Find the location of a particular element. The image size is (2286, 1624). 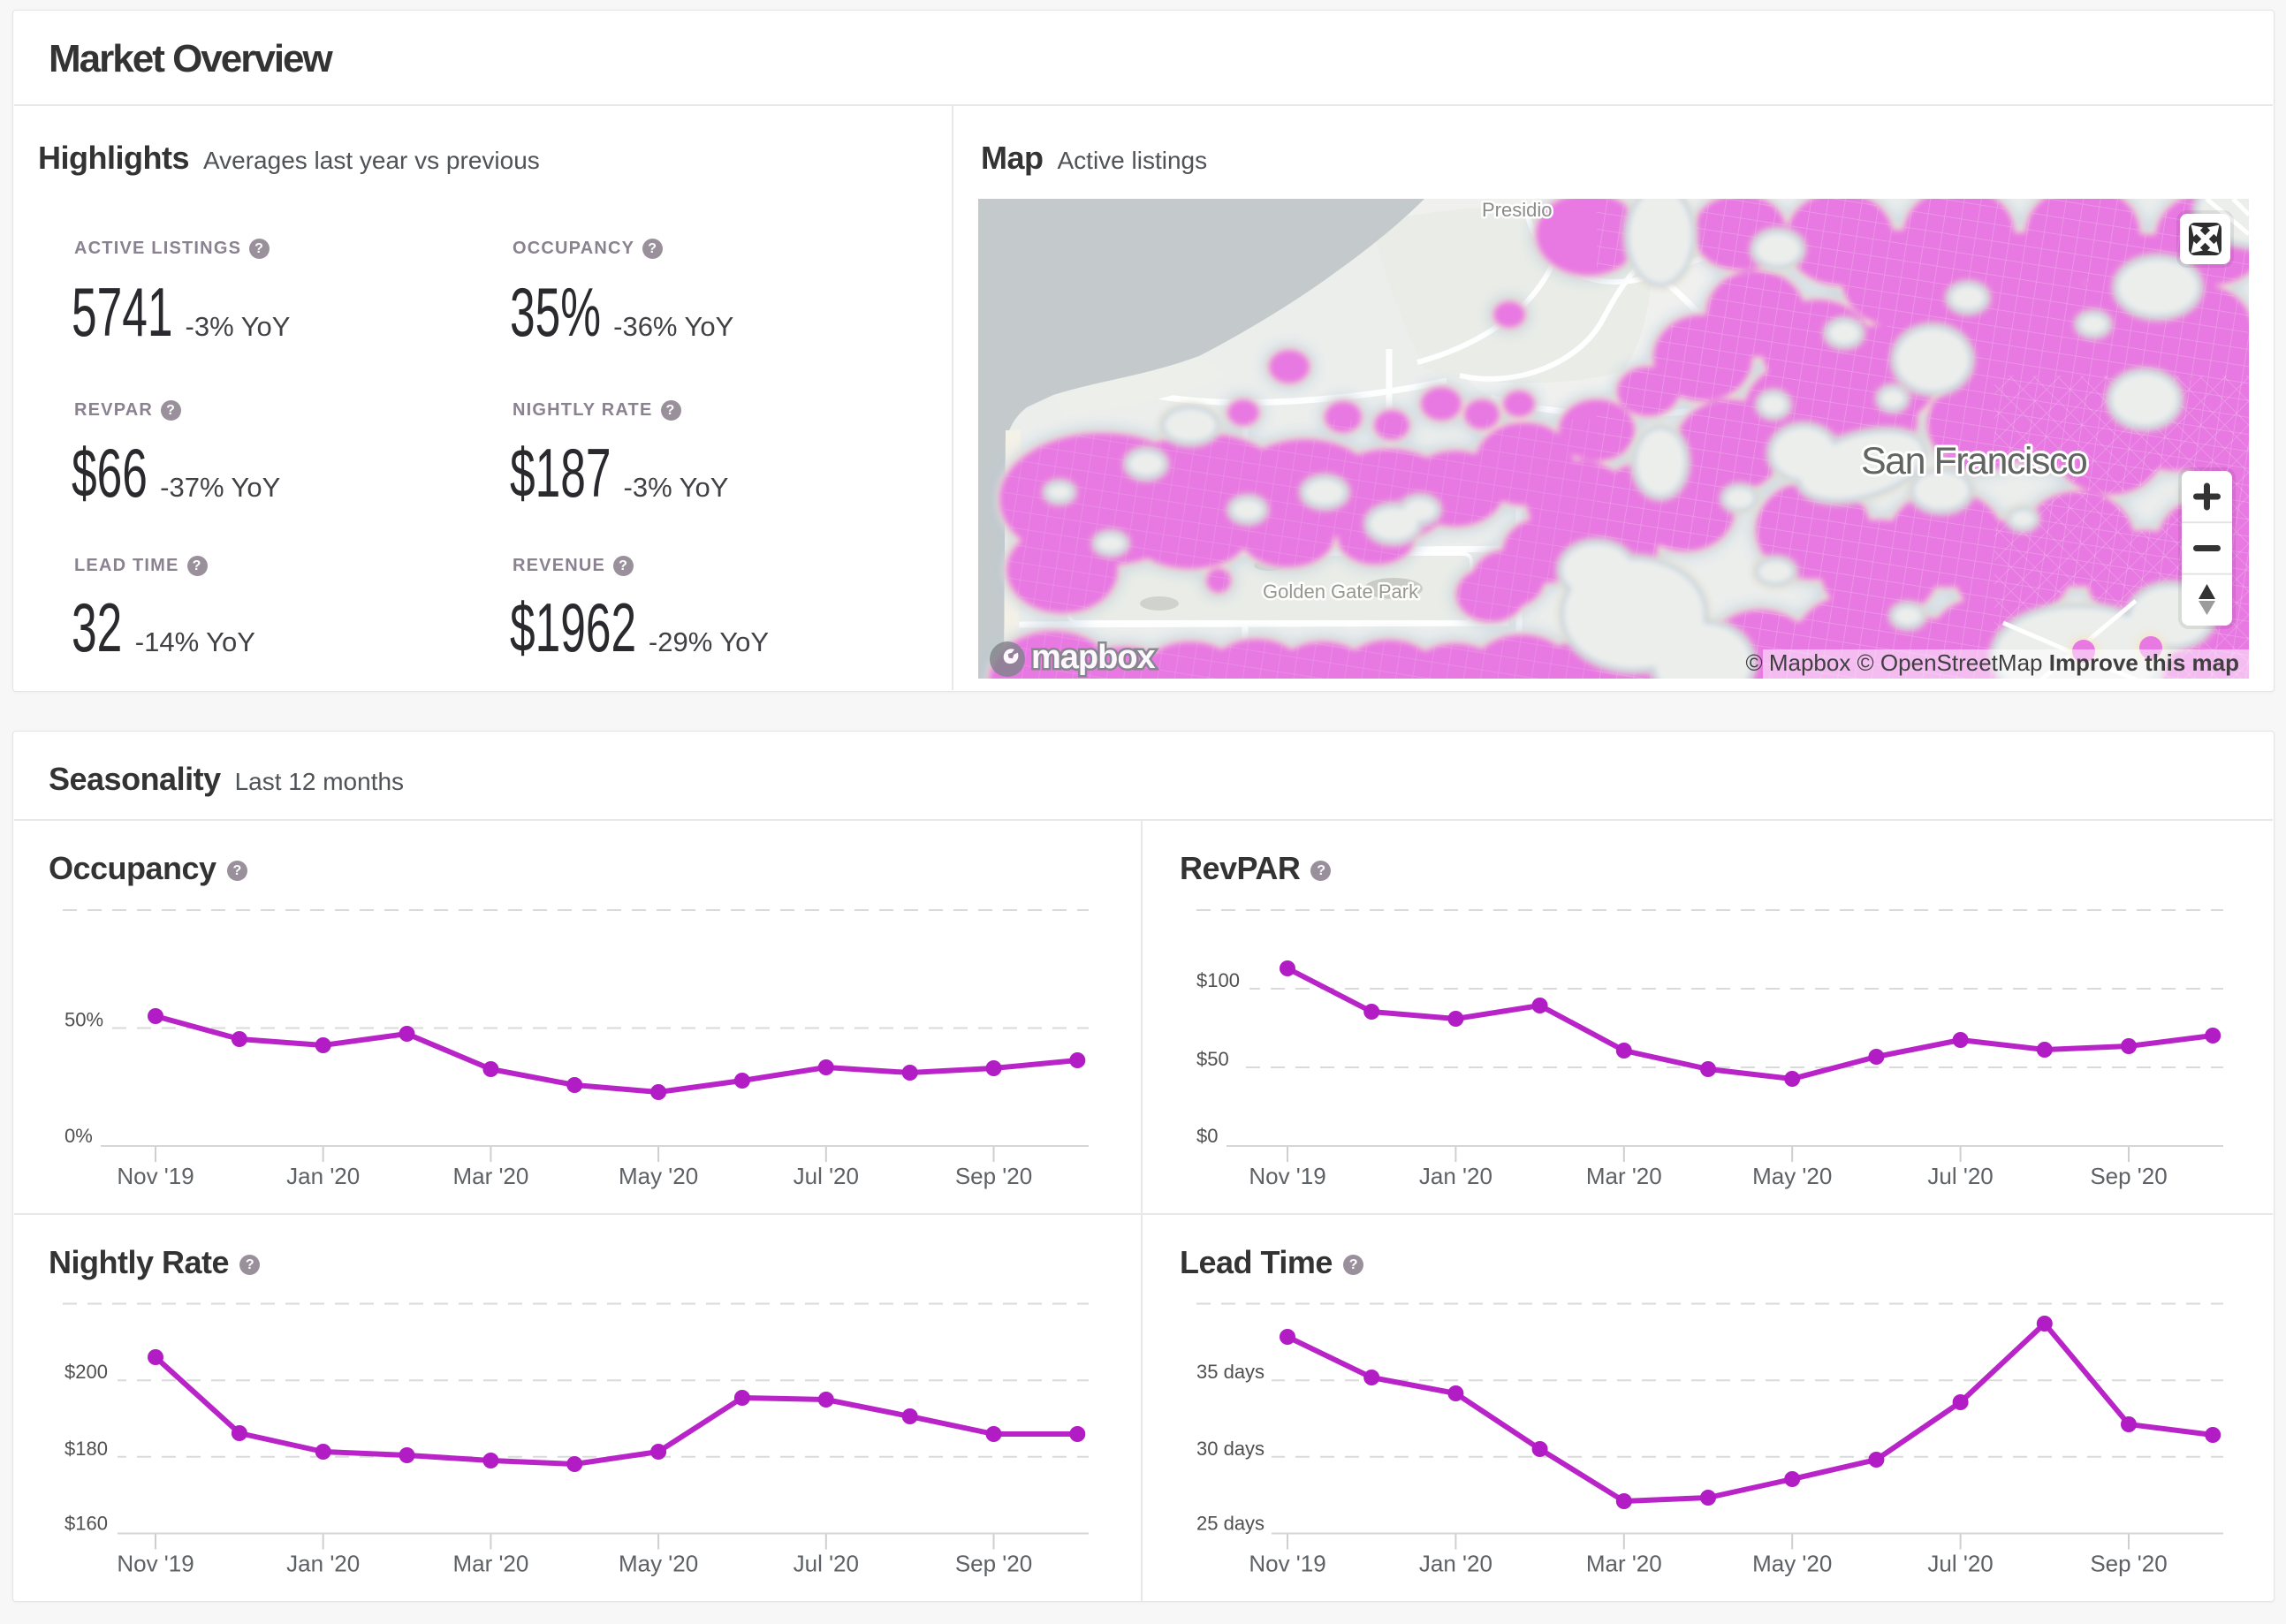

svg-text: 35 days is located at coordinates (1230, 1372).